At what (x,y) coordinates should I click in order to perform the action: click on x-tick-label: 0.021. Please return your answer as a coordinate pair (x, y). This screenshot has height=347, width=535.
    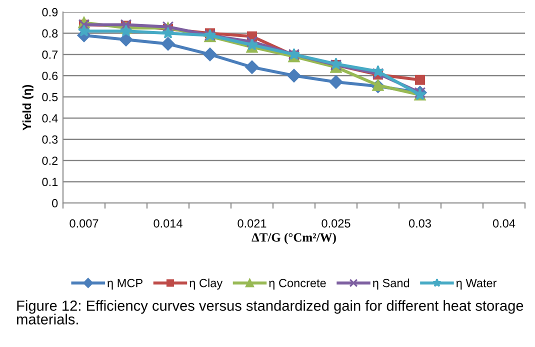
    Looking at the image, I should click on (252, 223).